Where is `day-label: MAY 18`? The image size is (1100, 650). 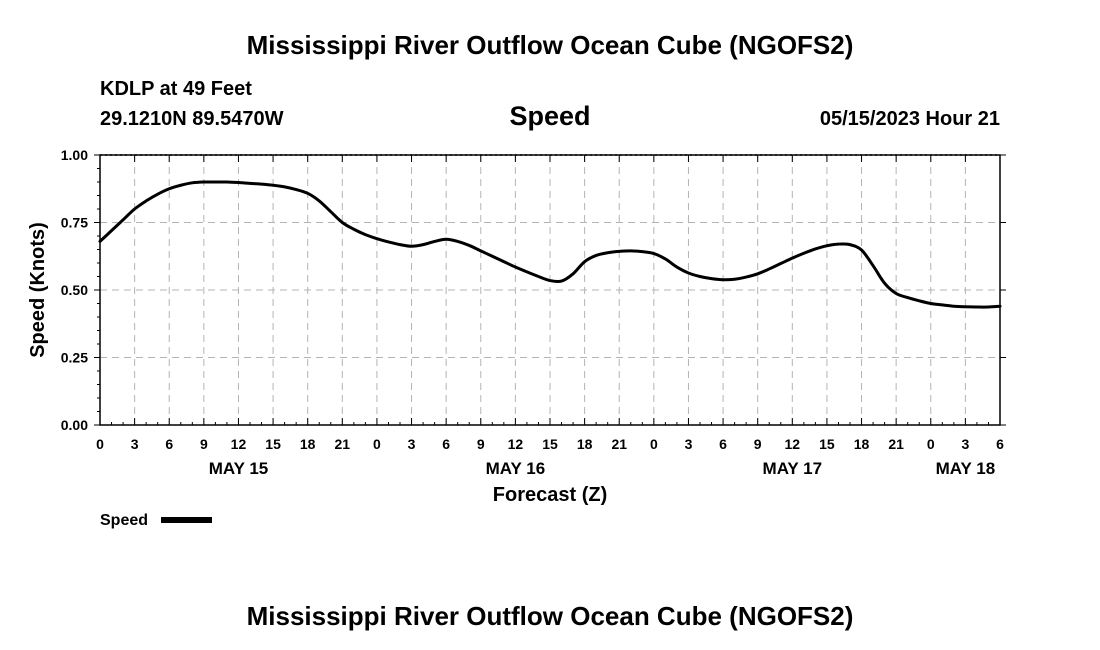 day-label: MAY 18 is located at coordinates (966, 468).